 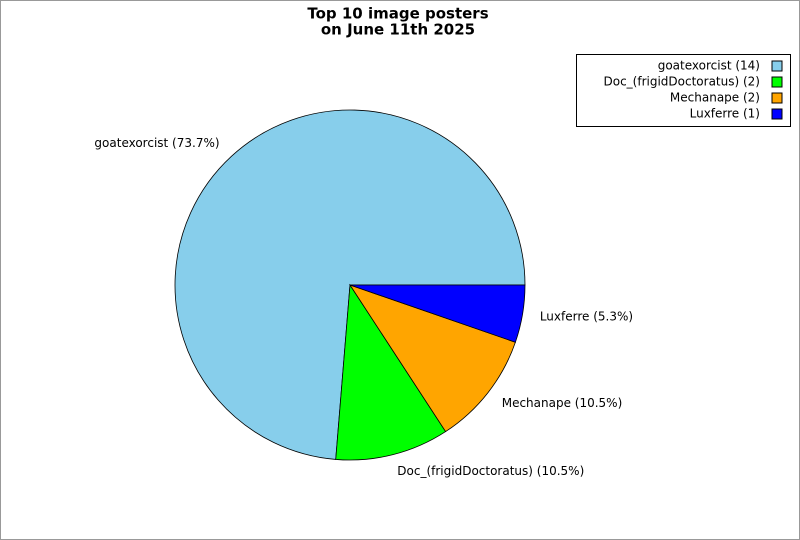 What do you see at coordinates (397, 14) in the screenshot?
I see `chart-title: Top 10 image posters` at bounding box center [397, 14].